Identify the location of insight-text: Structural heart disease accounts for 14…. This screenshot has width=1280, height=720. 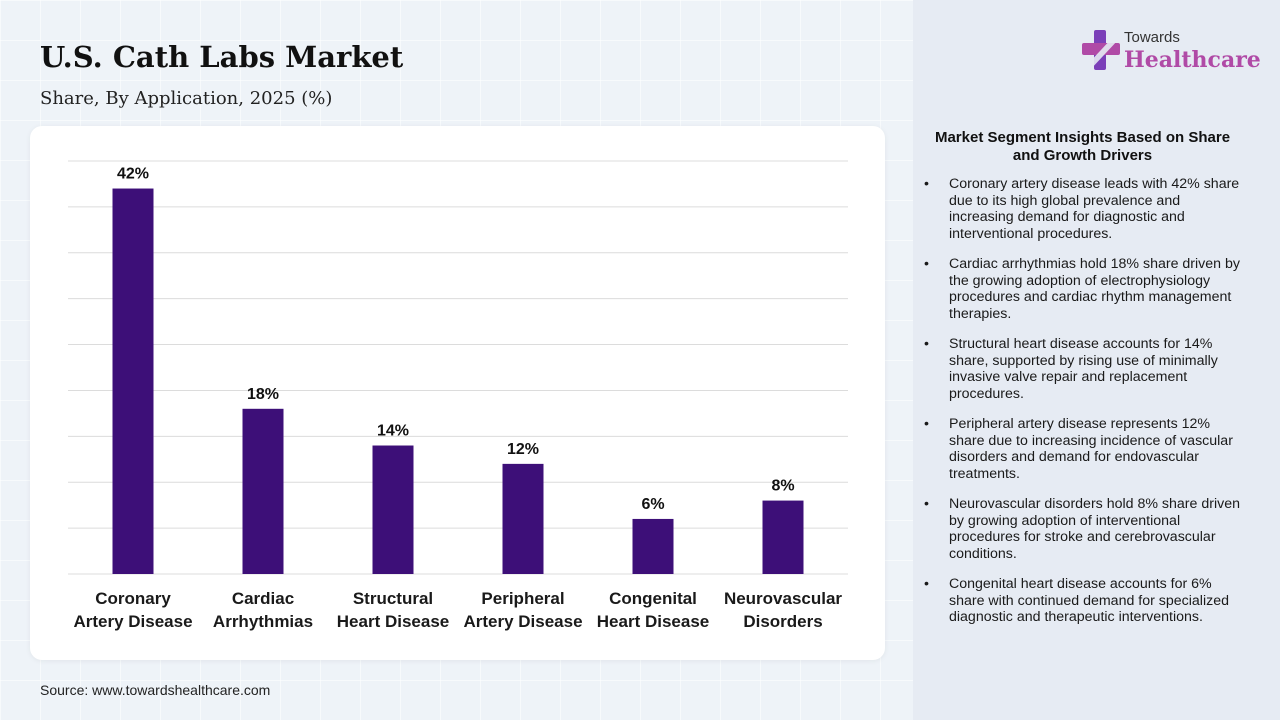
(1083, 369).